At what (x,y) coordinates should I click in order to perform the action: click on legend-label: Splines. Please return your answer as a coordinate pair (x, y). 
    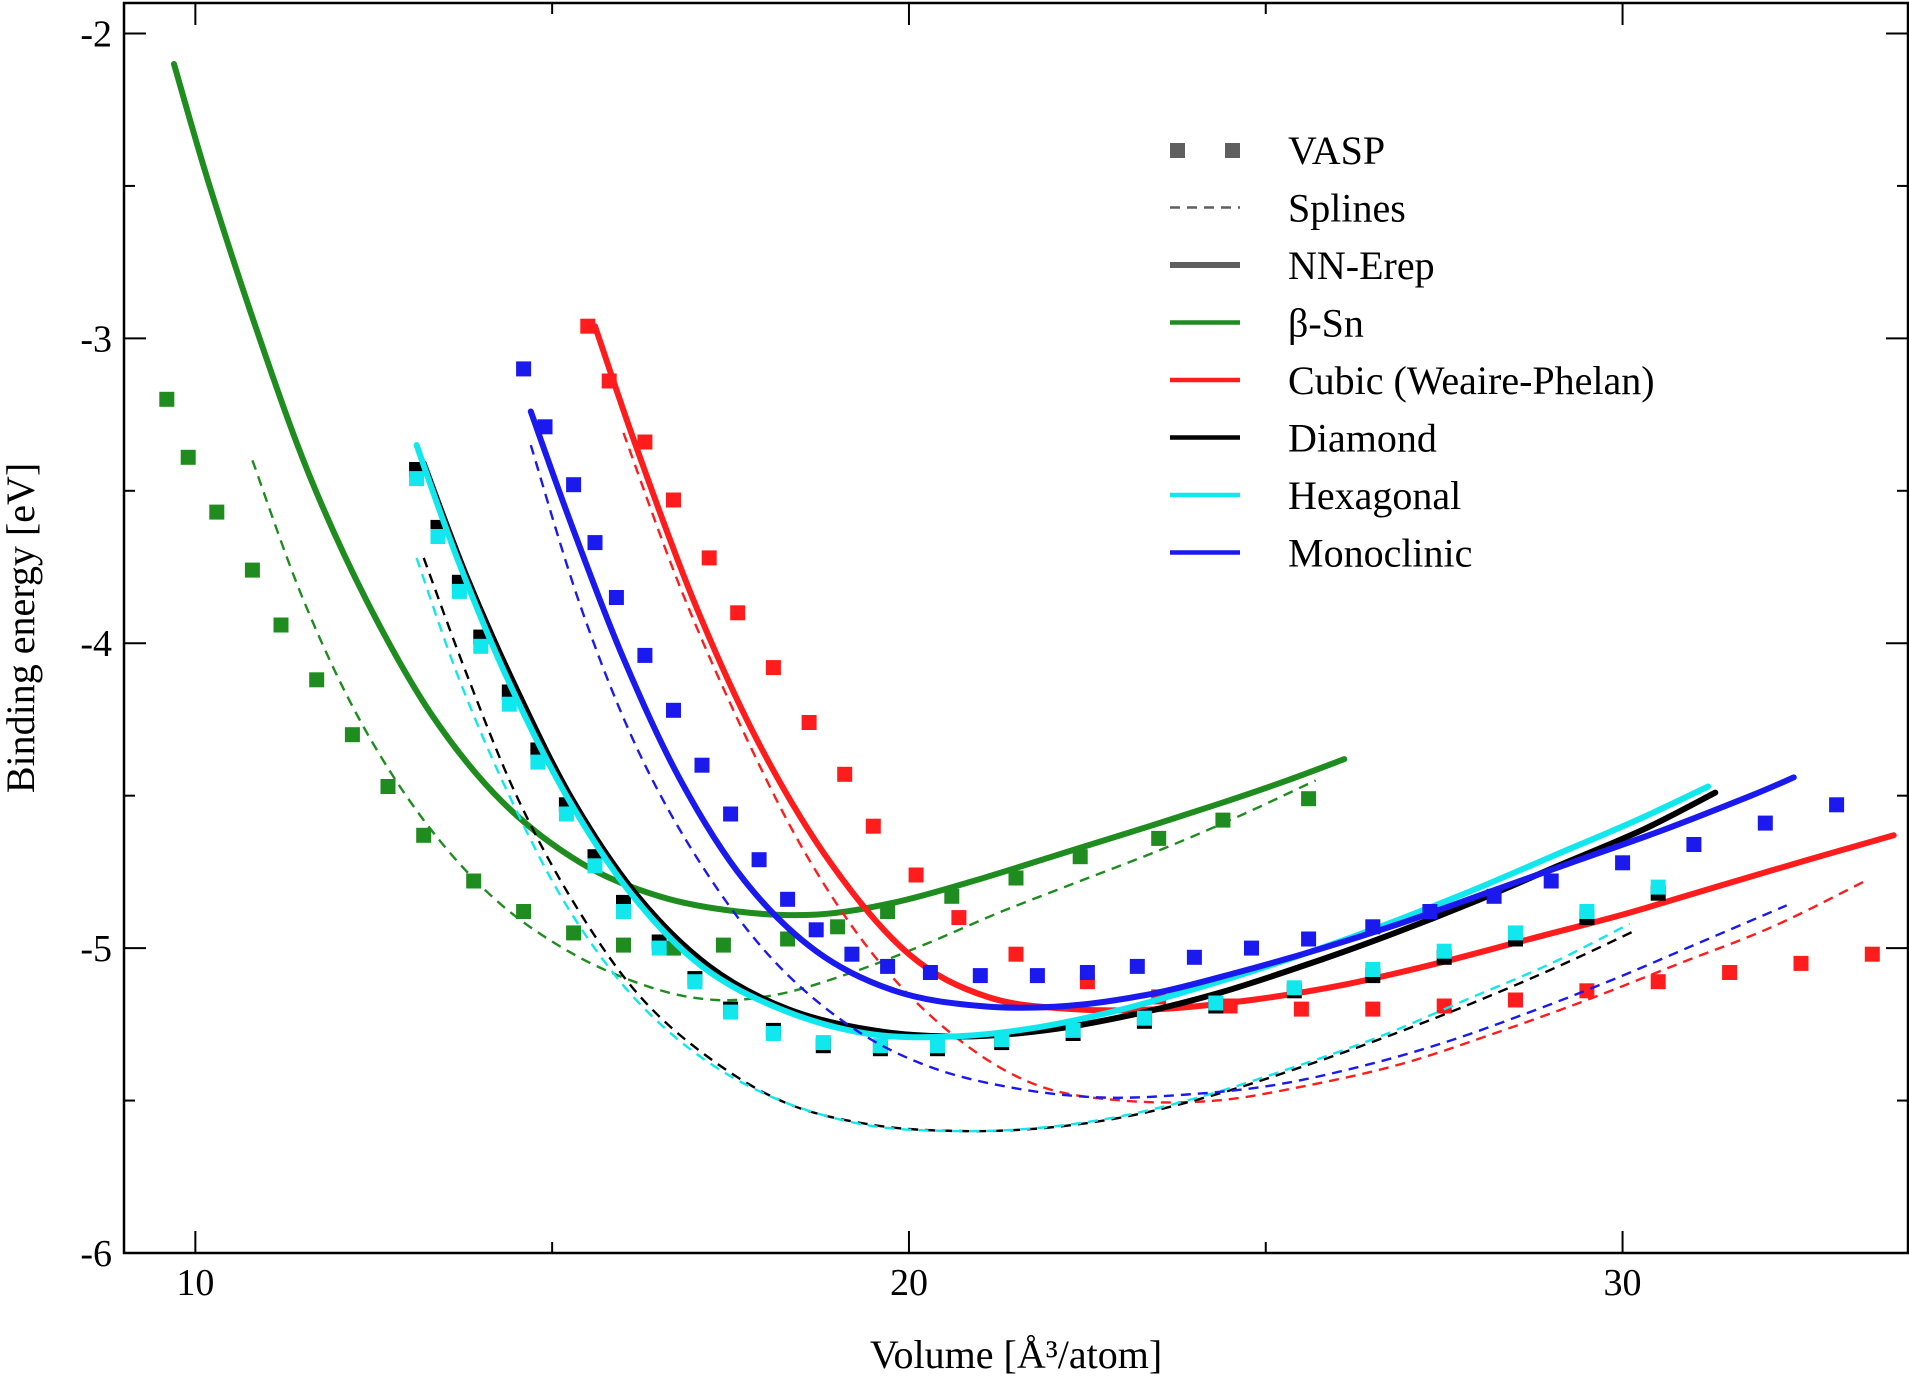
    Looking at the image, I should click on (1347, 208).